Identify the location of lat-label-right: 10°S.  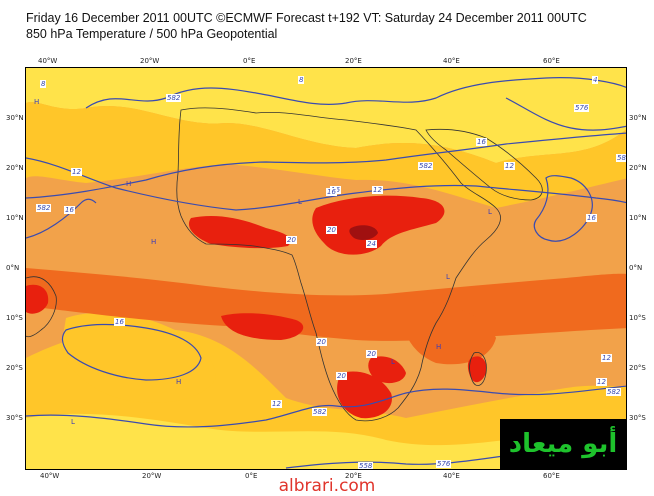
(637, 318).